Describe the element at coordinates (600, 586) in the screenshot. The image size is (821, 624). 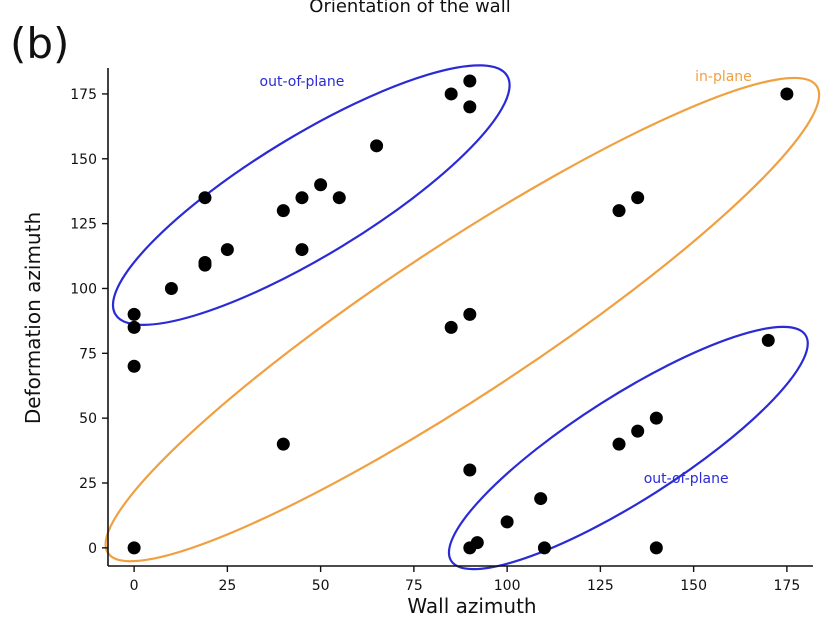
I see `x-tick-label: 125` at that location.